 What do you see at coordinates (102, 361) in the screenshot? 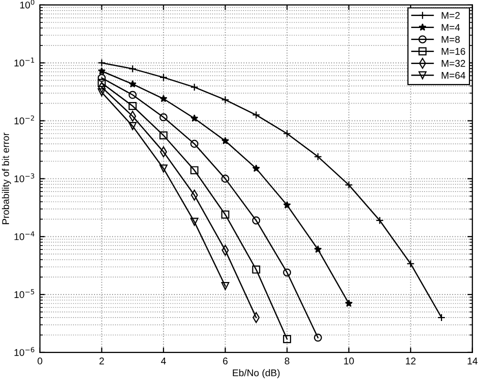
I see `x-tick-label: 2` at bounding box center [102, 361].